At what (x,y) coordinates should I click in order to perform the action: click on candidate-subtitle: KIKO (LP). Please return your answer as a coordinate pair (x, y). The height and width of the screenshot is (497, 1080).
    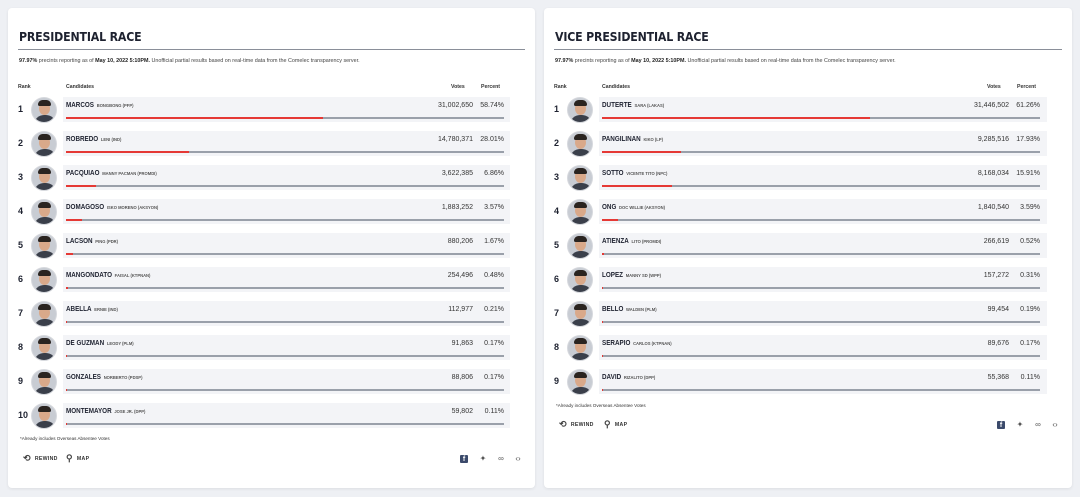
    Looking at the image, I should click on (653, 139).